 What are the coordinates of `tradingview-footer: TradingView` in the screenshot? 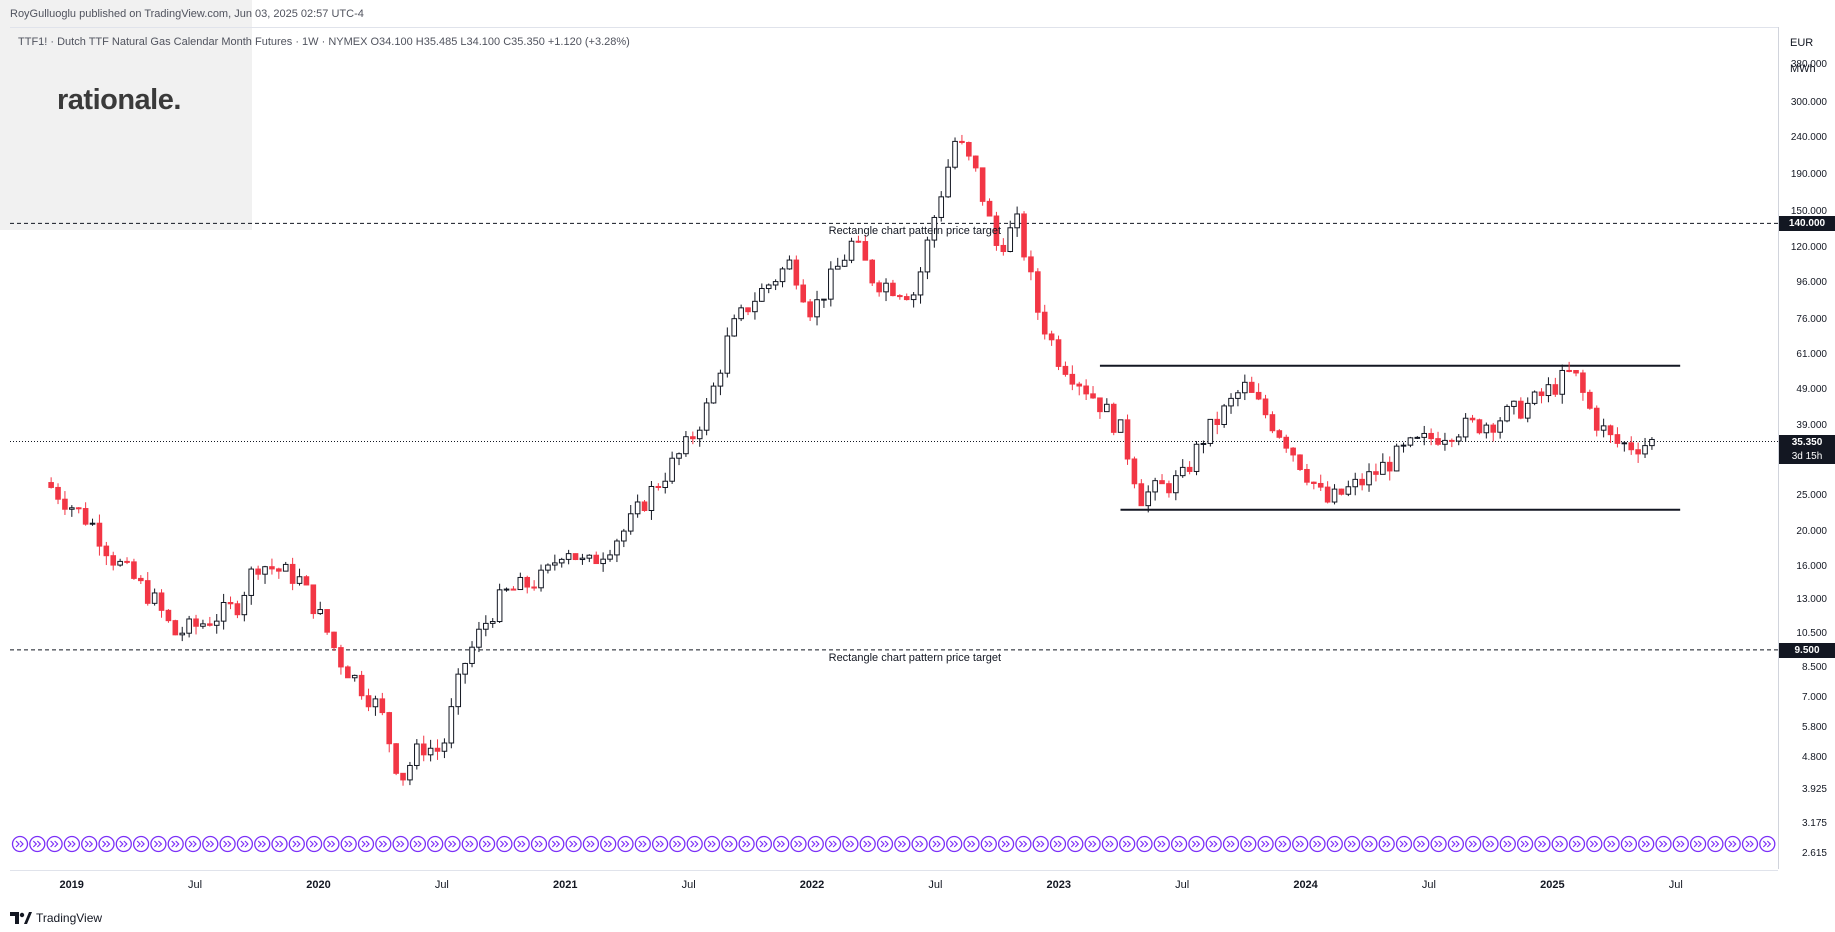 It's located at (56, 918).